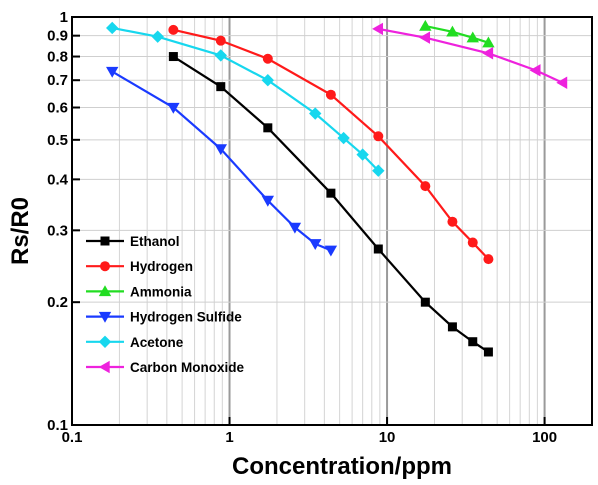  I want to click on y-axis-title: Rs/R0, so click(20, 231).